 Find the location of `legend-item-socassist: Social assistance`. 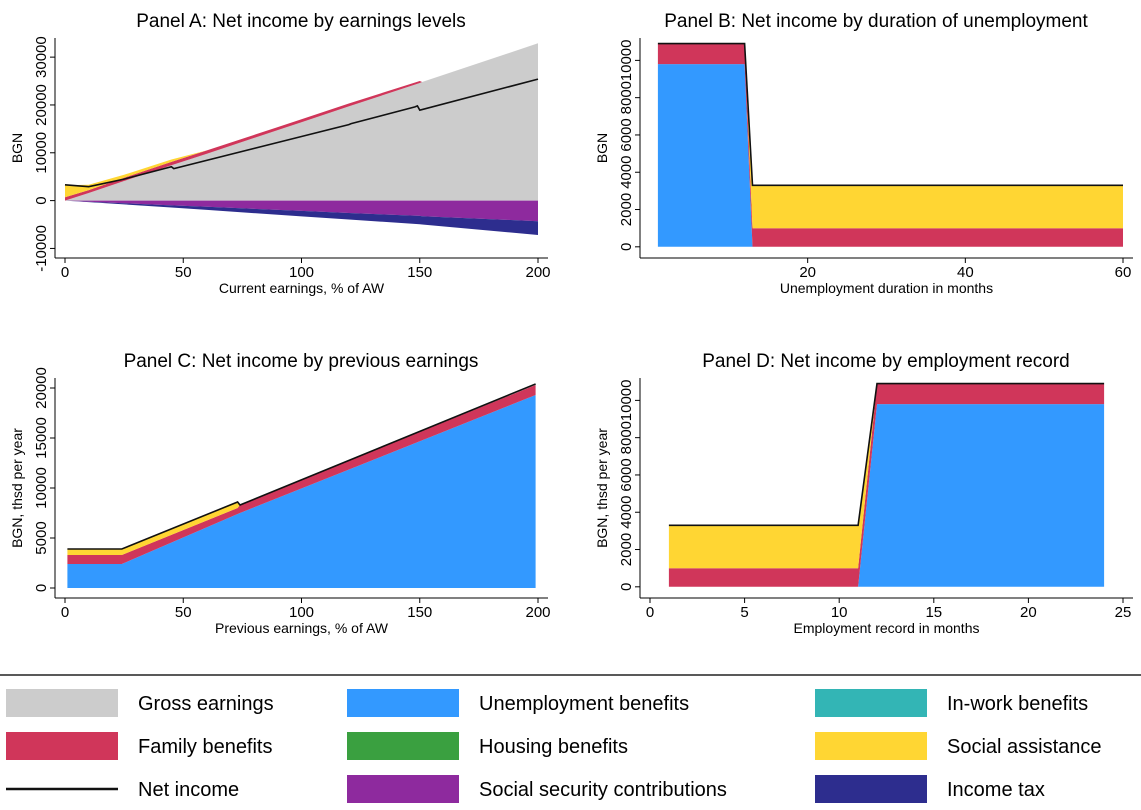

legend-item-socassist: Social assistance is located at coordinates (958, 746).